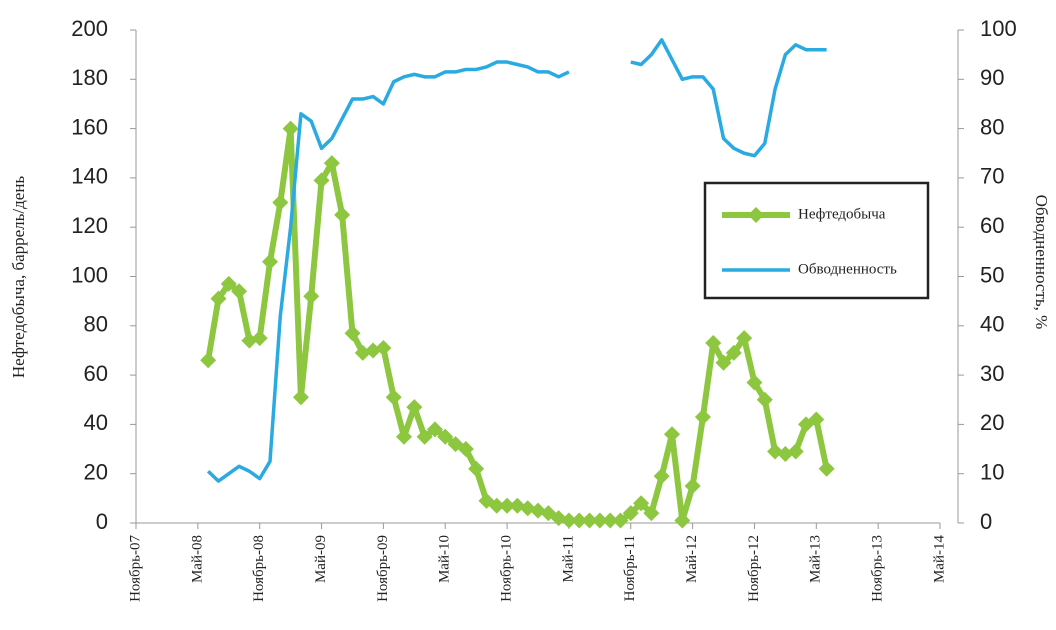  What do you see at coordinates (89, 225) in the screenshot?
I see `y-tick-label: 120` at bounding box center [89, 225].